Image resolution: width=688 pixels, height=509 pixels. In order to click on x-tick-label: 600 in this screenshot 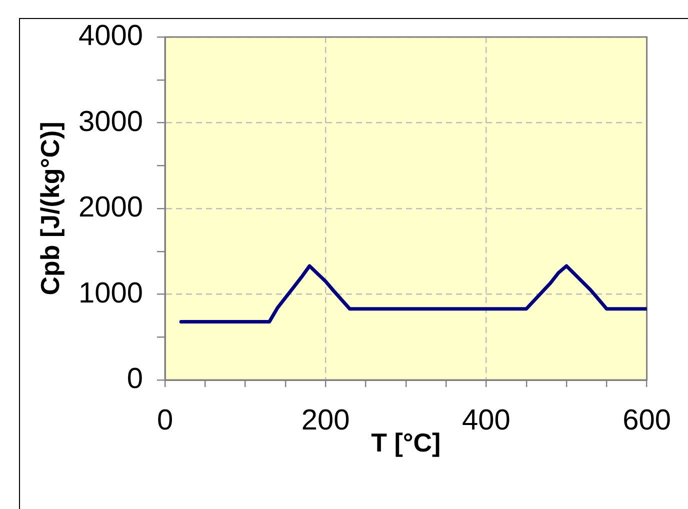, I will do `click(647, 420)`.